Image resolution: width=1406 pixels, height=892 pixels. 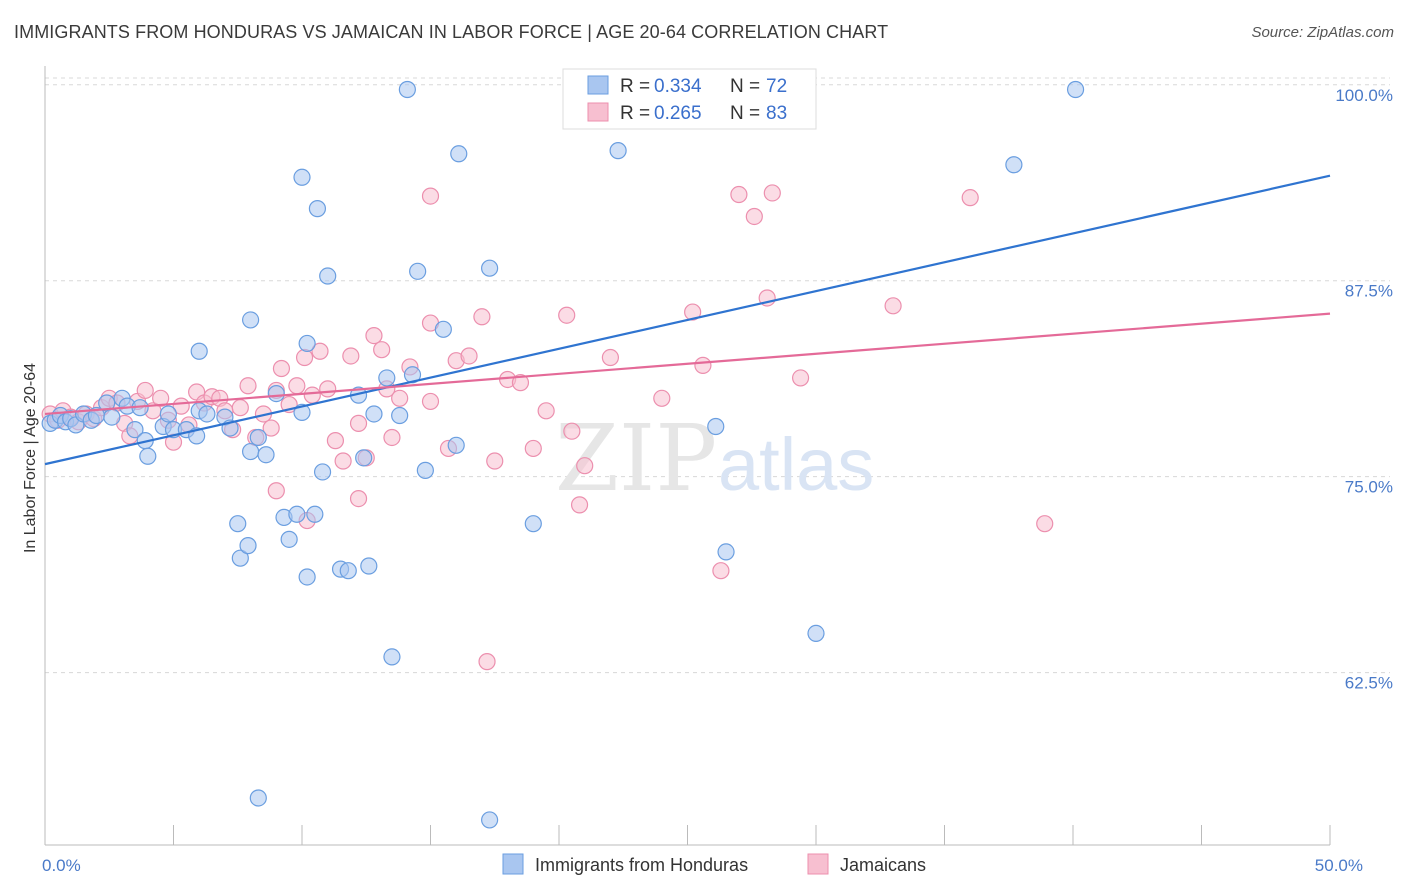 I want to click on bottom-legend-label-honduras: Immigrants from Honduras, so click(x=641, y=865).